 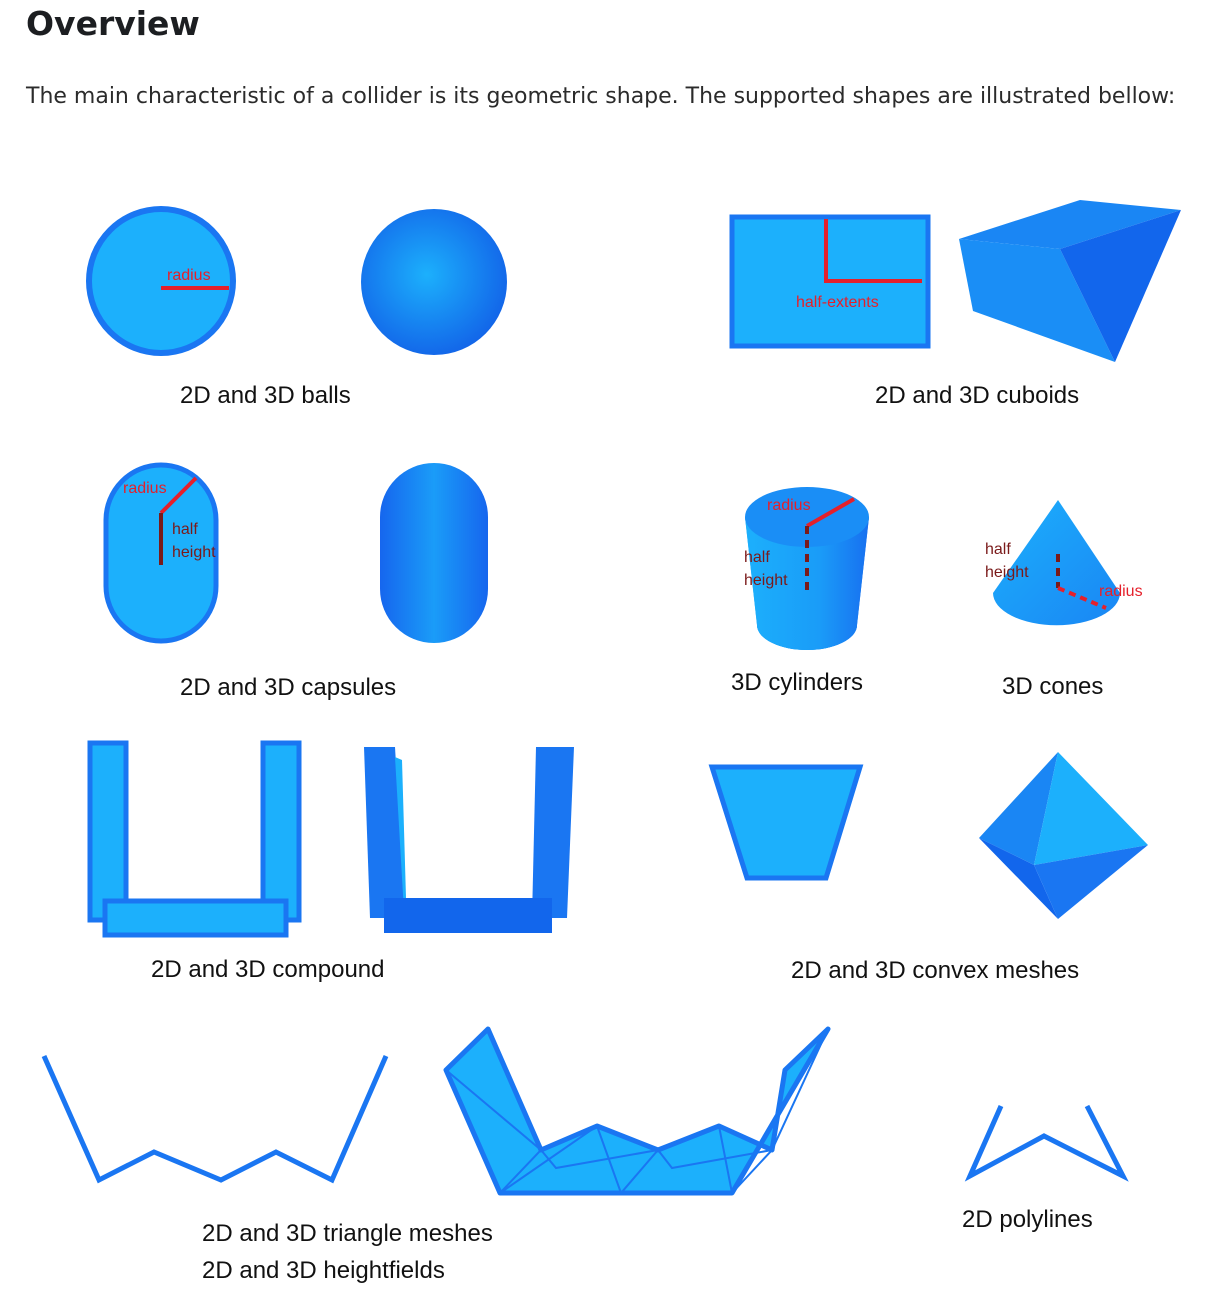 What do you see at coordinates (797, 682) in the screenshot?
I see `caption-cylinders: 3D cylinders` at bounding box center [797, 682].